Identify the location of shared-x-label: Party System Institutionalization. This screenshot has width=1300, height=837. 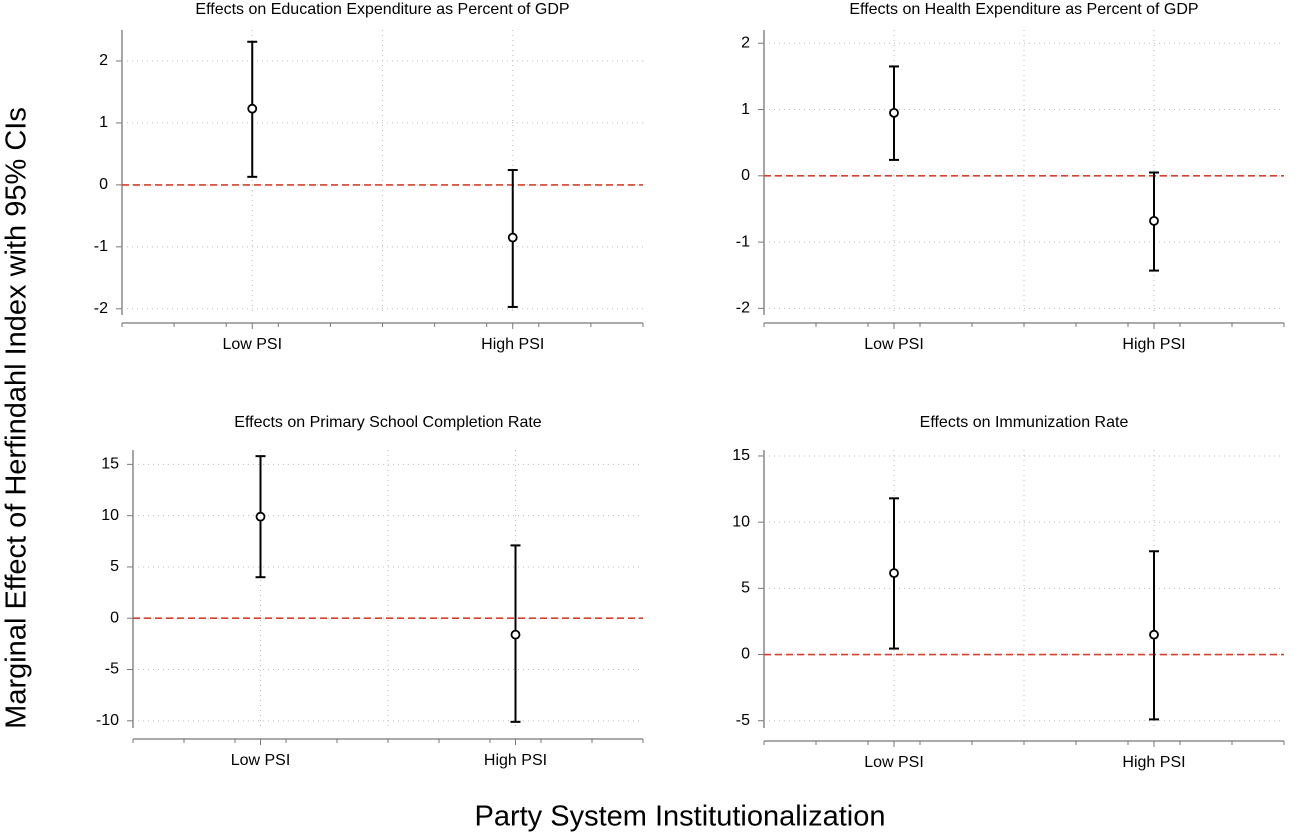
(679, 817).